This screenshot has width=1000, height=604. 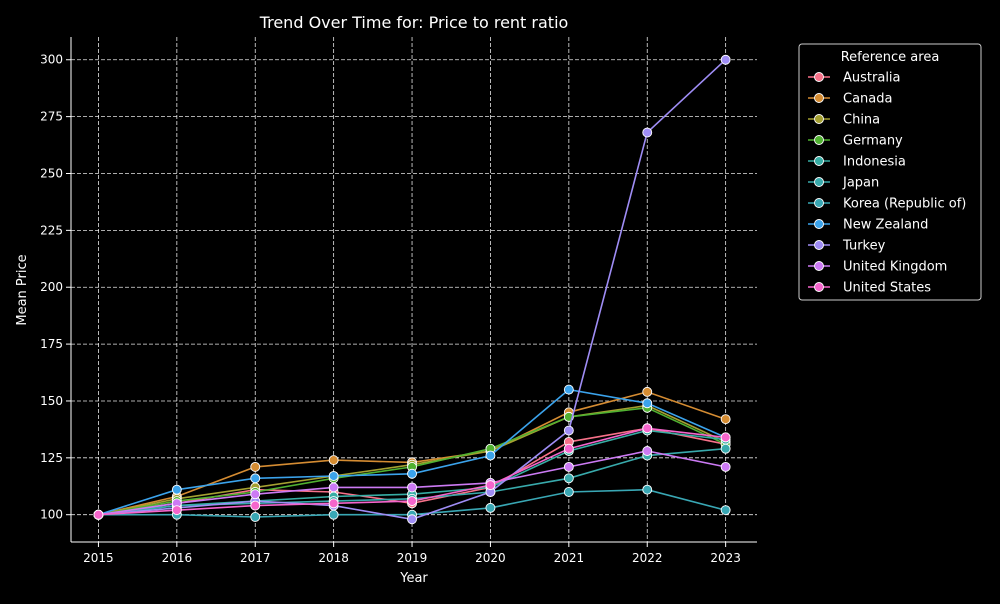 I want to click on x-tick-label: 2019, so click(x=412, y=558).